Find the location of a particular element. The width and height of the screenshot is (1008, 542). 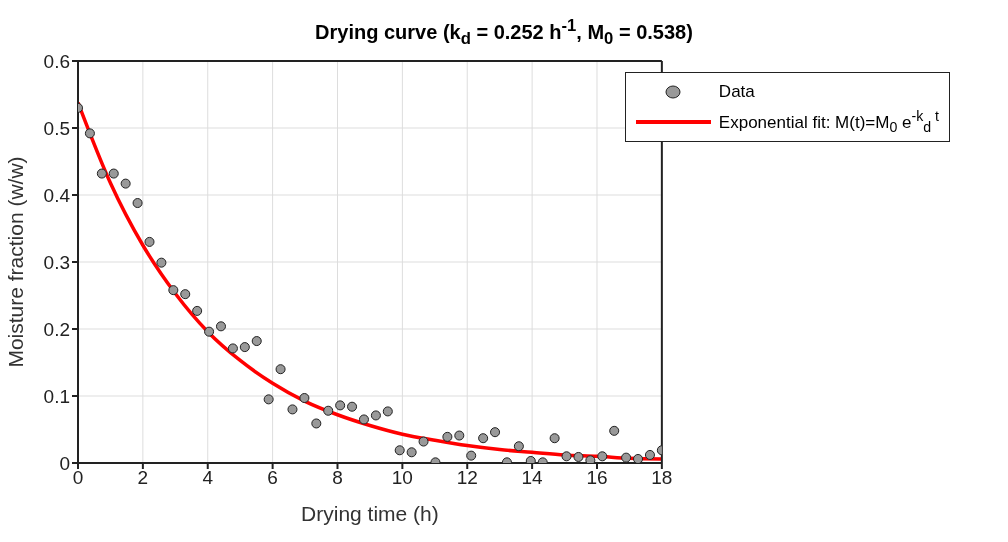

x-tick-label: 10 is located at coordinates (402, 478).